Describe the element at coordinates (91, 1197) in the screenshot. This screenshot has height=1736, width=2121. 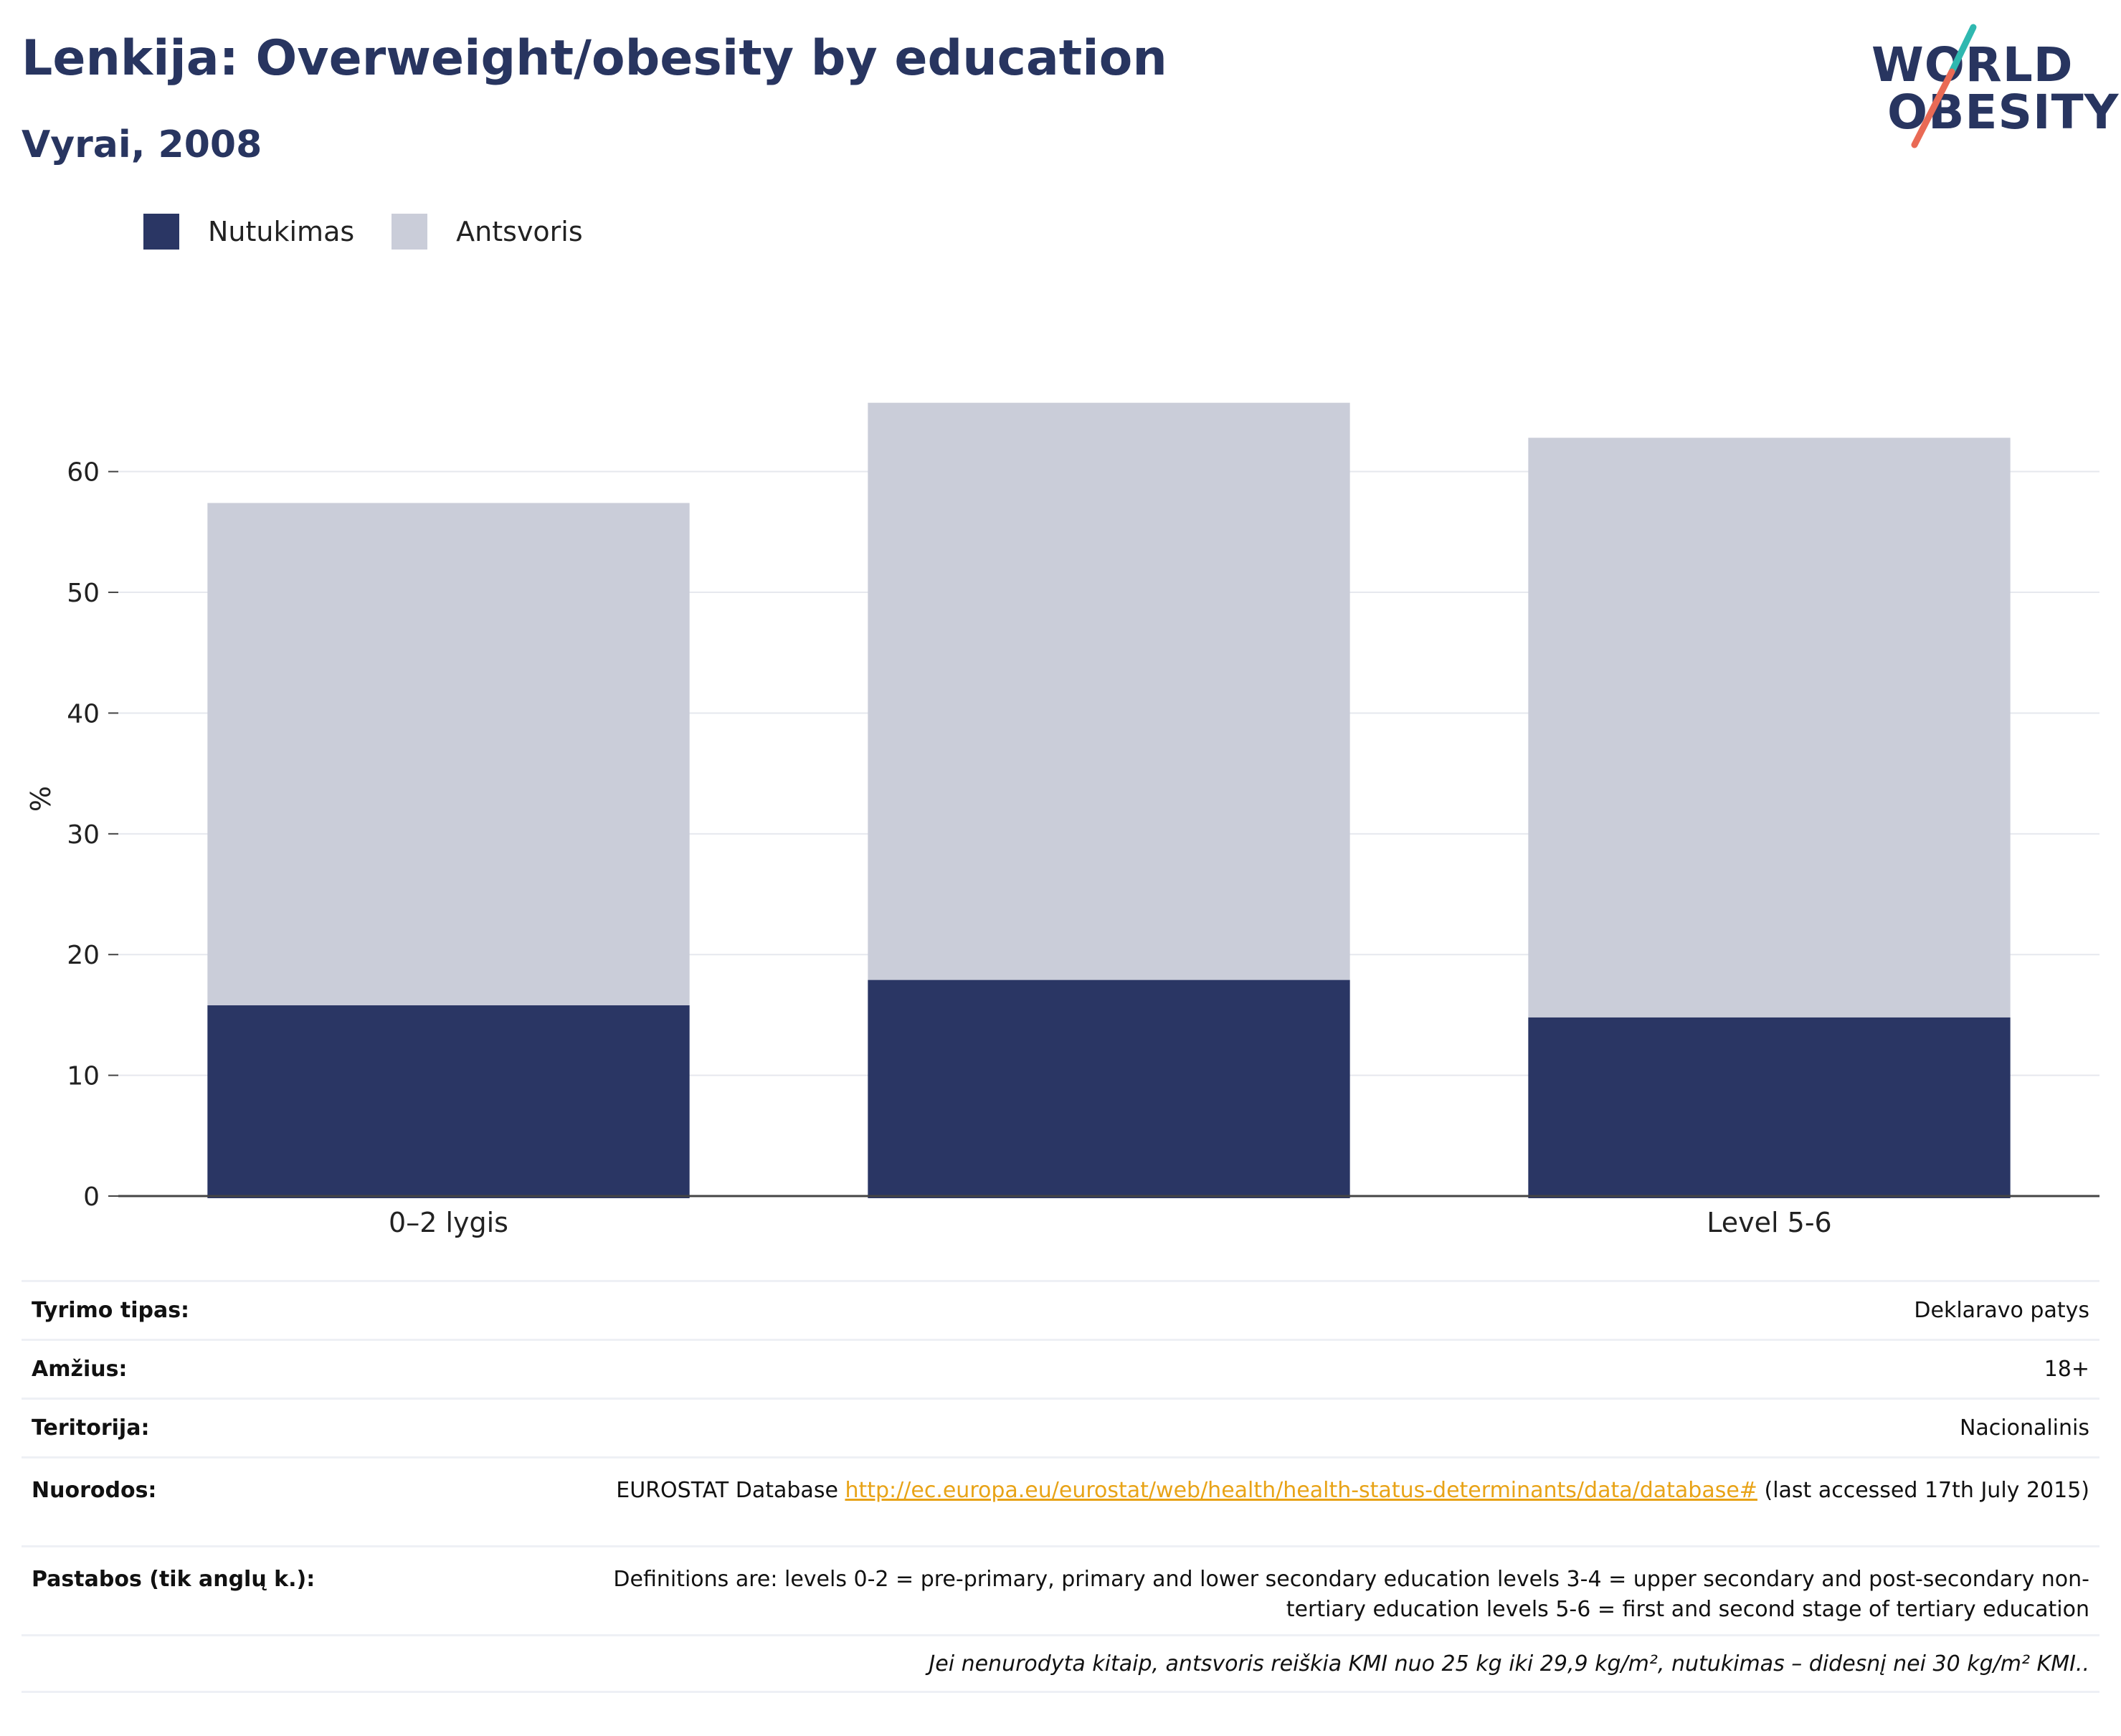
I see `y-tick-label: 0` at that location.